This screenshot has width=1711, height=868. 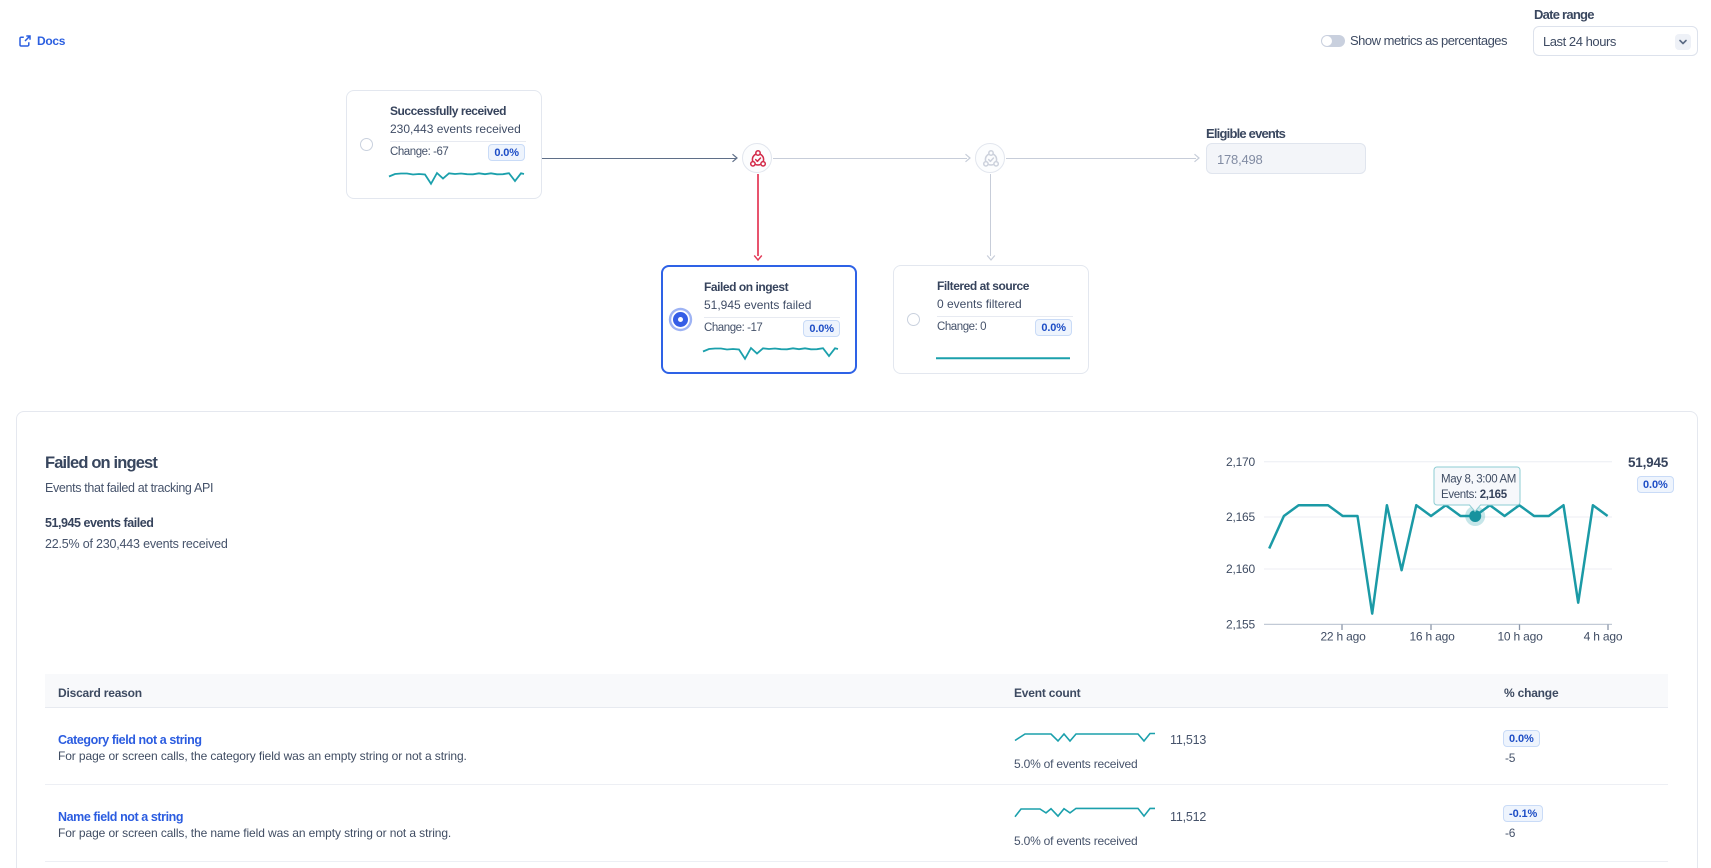 I want to click on svg-text: 22 h ago, so click(x=1343, y=637).